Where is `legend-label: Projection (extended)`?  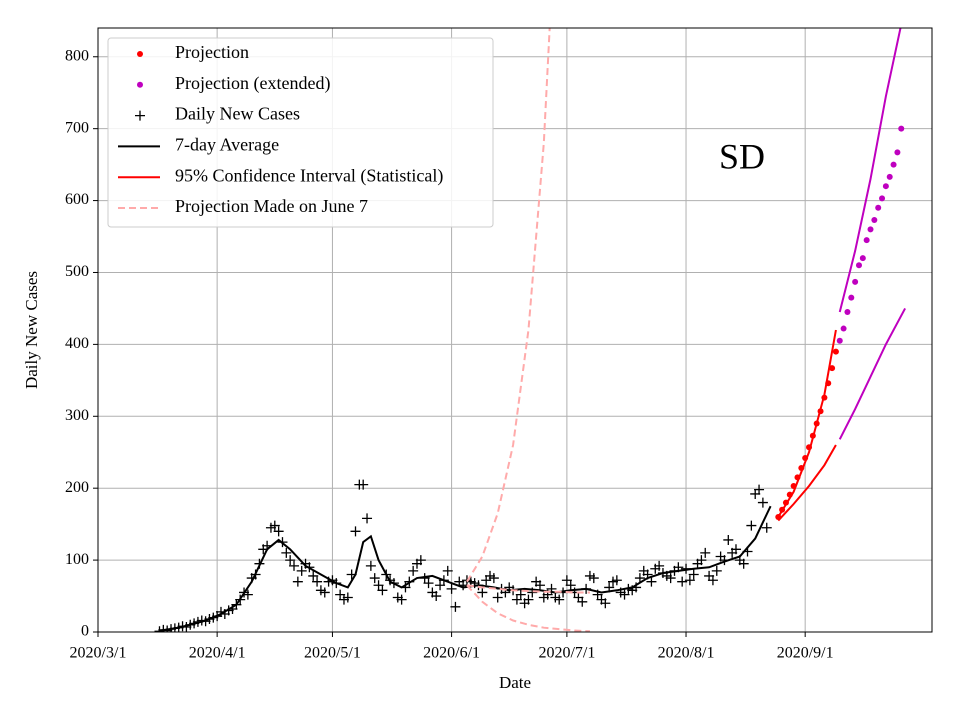
legend-label: Projection (extended) is located at coordinates (252, 83).